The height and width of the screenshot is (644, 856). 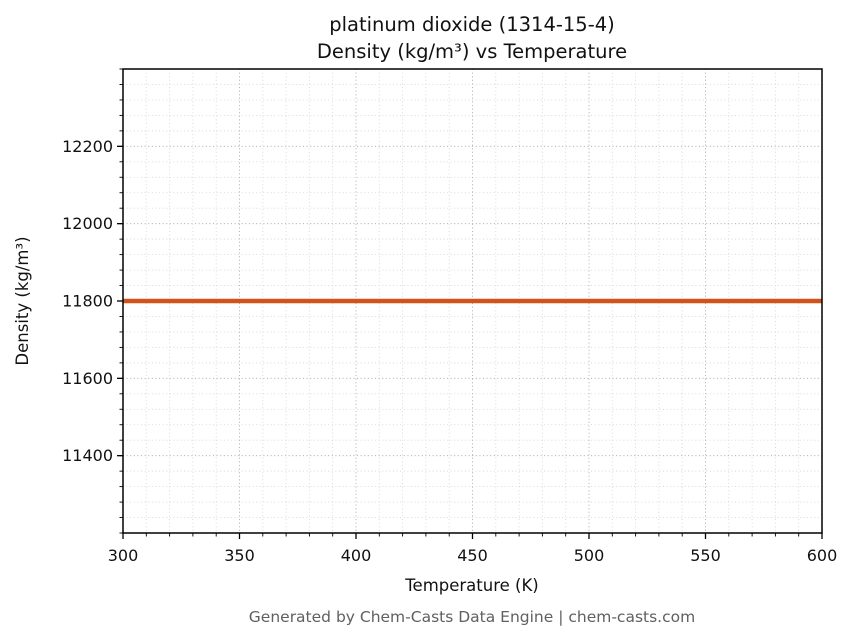 I want to click on y-tick-label: 11800, so click(x=87, y=301).